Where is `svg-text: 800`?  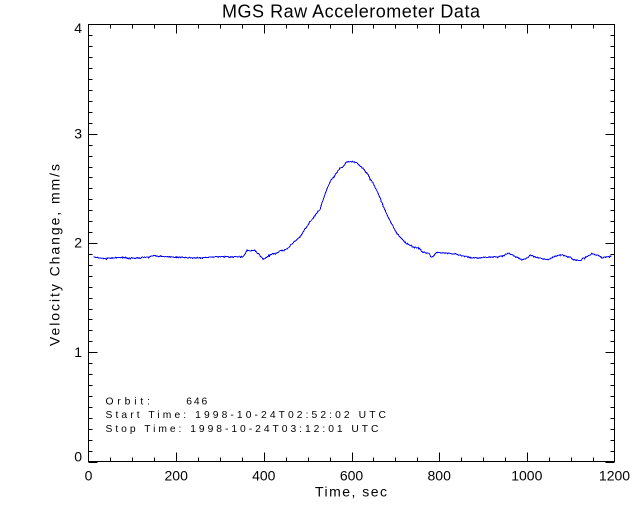 svg-text: 800 is located at coordinates (440, 476).